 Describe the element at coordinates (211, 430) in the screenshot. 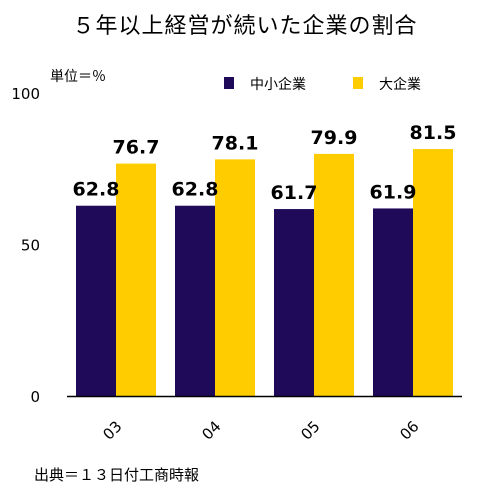

I see `x-tick-label: 04` at that location.